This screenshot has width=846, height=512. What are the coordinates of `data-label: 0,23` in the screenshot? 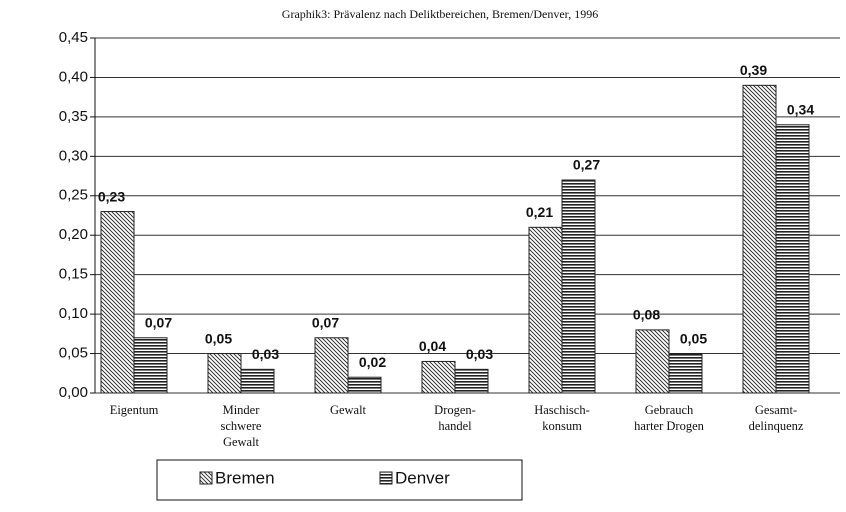 It's located at (111, 196).